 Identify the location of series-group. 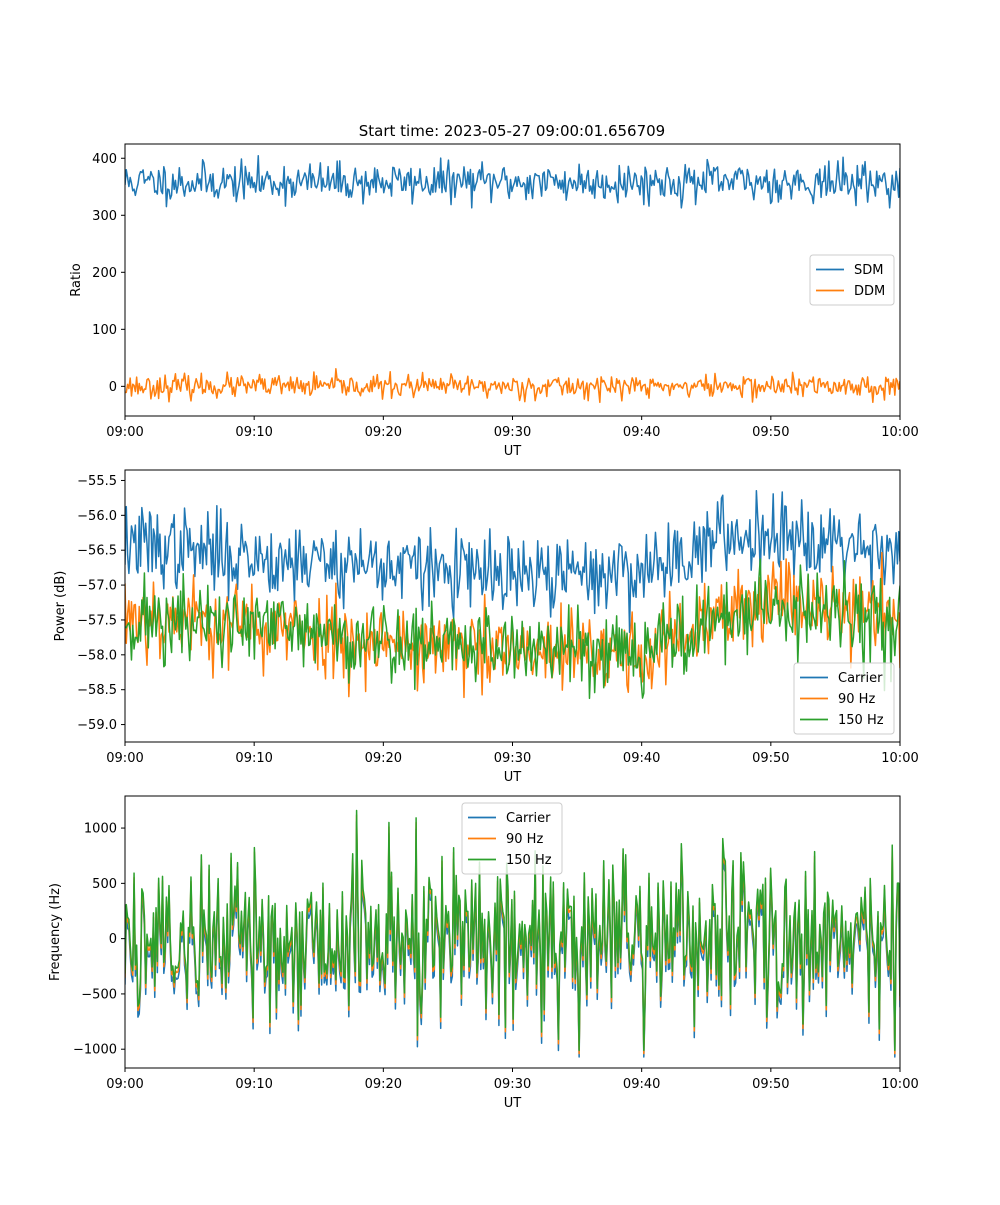
(512, 594).